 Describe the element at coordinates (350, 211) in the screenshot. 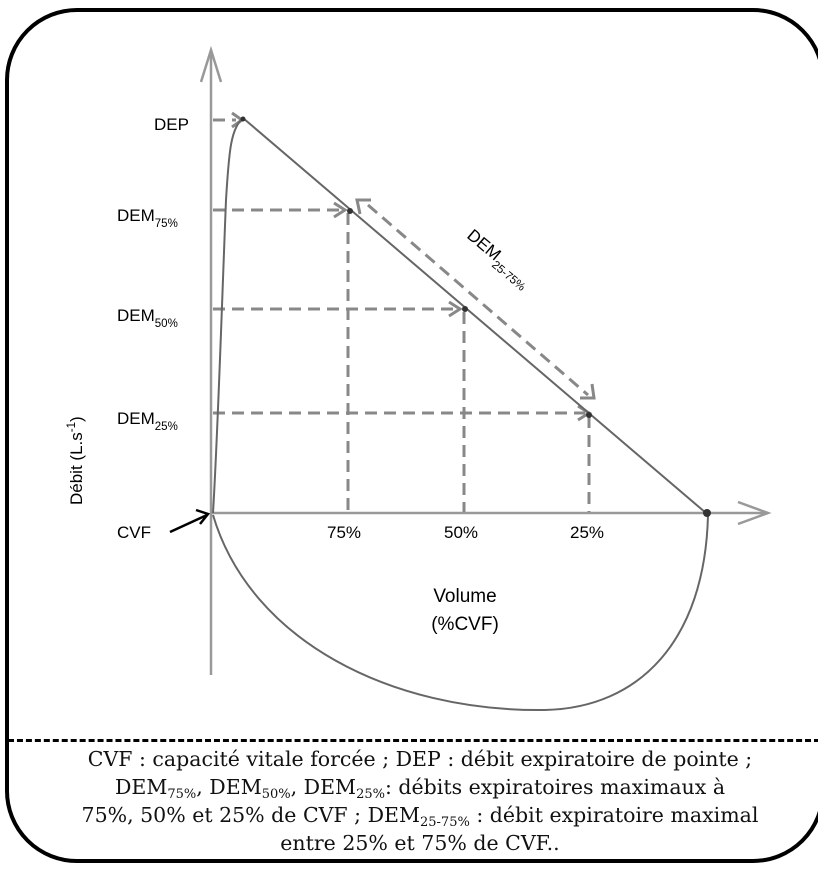

I see `point-dem75` at that location.